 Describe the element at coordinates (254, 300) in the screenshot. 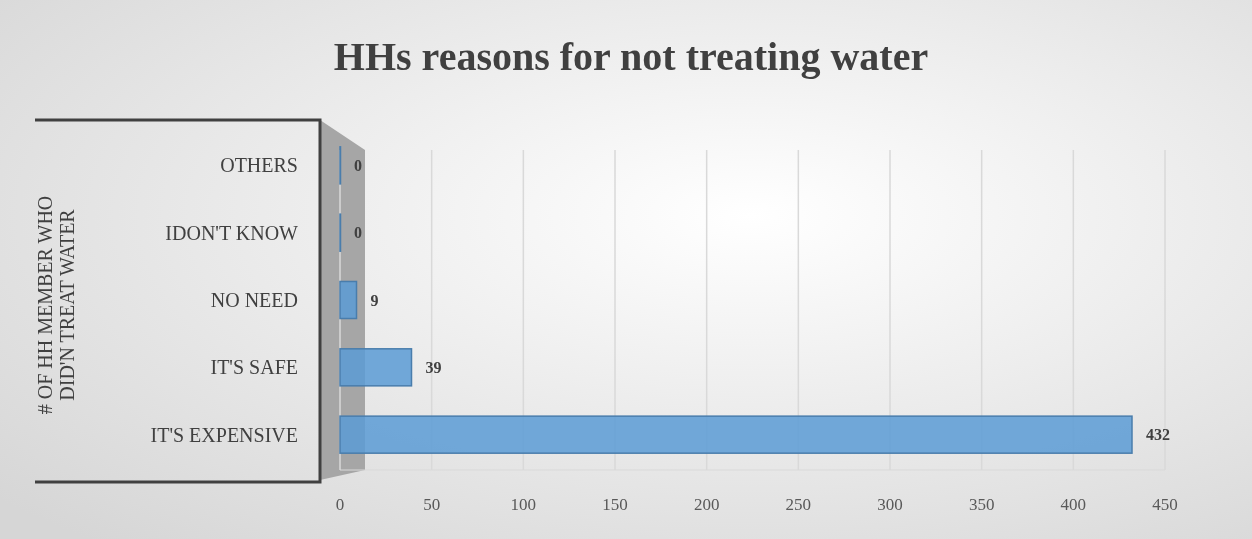

I see `y-tick-label: NO NEED` at that location.